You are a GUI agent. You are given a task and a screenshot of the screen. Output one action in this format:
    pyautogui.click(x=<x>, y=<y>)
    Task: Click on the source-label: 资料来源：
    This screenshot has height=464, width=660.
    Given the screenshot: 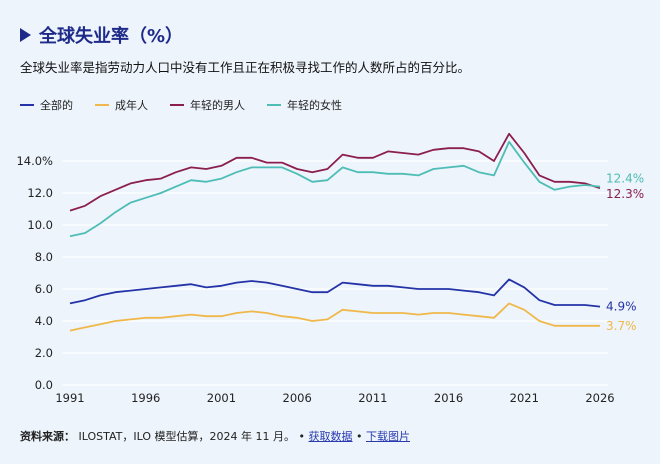 What is the action you would take?
    pyautogui.click(x=47, y=436)
    